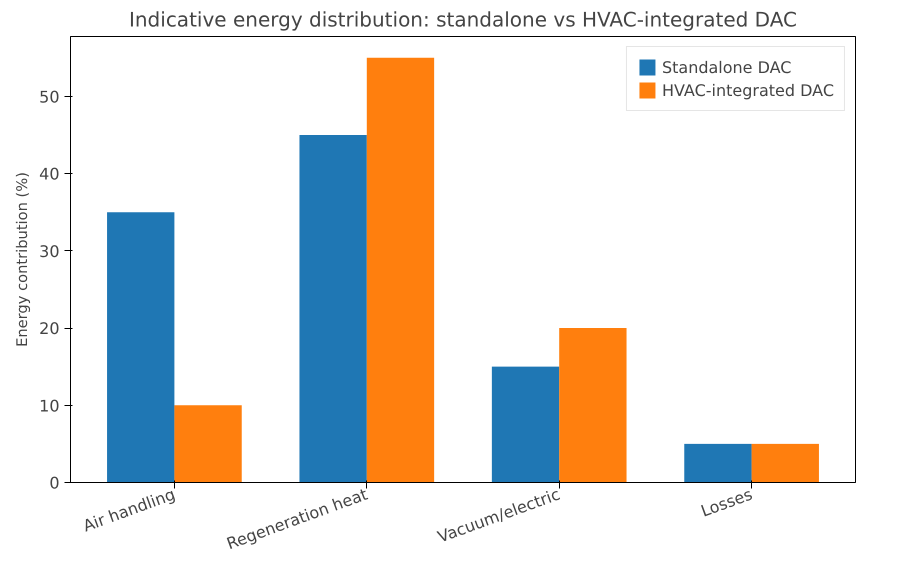 This screenshot has height=573, width=901. I want to click on chart-title: Indicative energy distribution: standalone vs HVAC-integrated DAC, so click(463, 20).